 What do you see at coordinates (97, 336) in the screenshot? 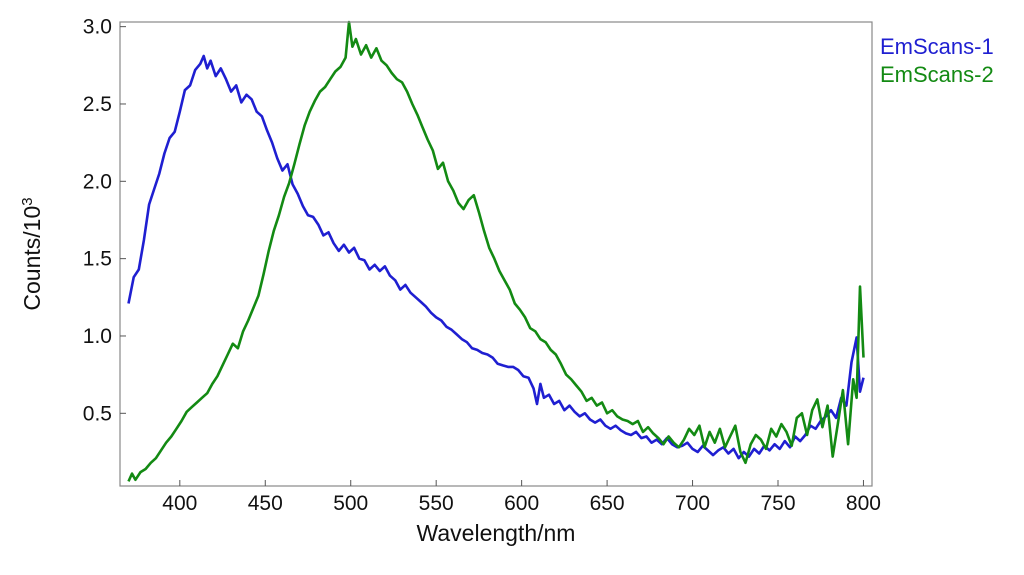
I see `y-tick-label: 1.0` at bounding box center [97, 336].